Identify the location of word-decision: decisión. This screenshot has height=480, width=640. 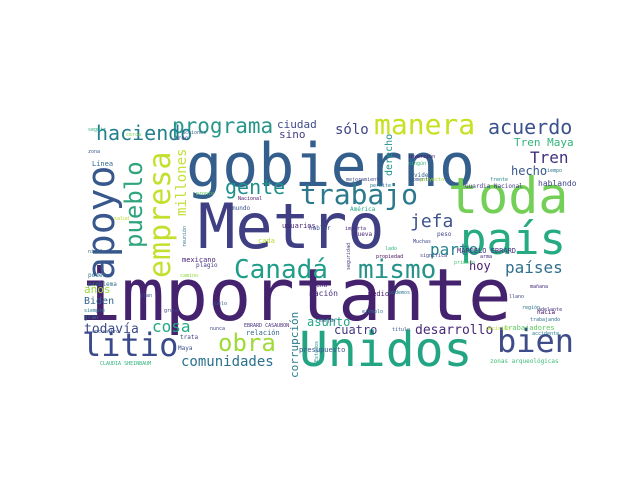
(498, 328).